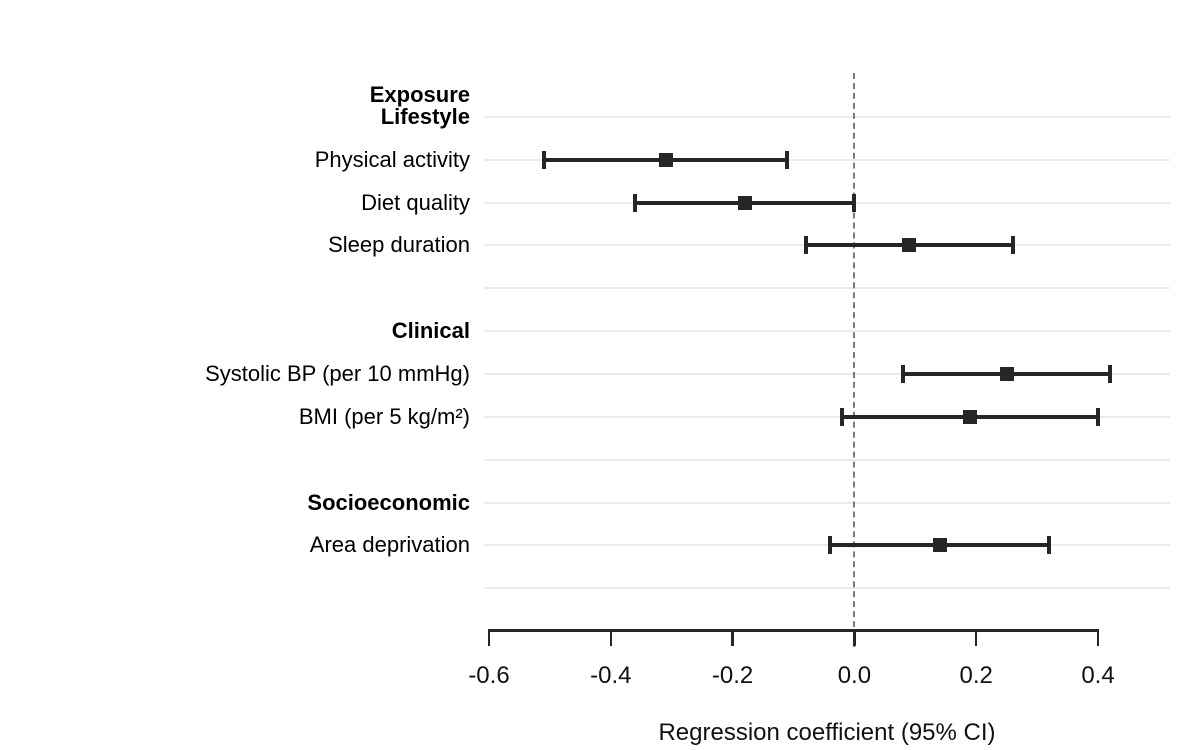 The height and width of the screenshot is (750, 1200). I want to click on group-label-lifestyle: Lifestyle, so click(425, 116).